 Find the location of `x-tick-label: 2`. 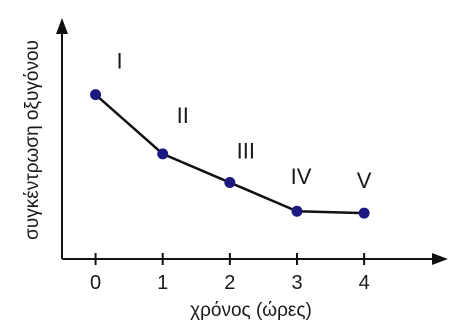

x-tick-label: 2 is located at coordinates (229, 283).